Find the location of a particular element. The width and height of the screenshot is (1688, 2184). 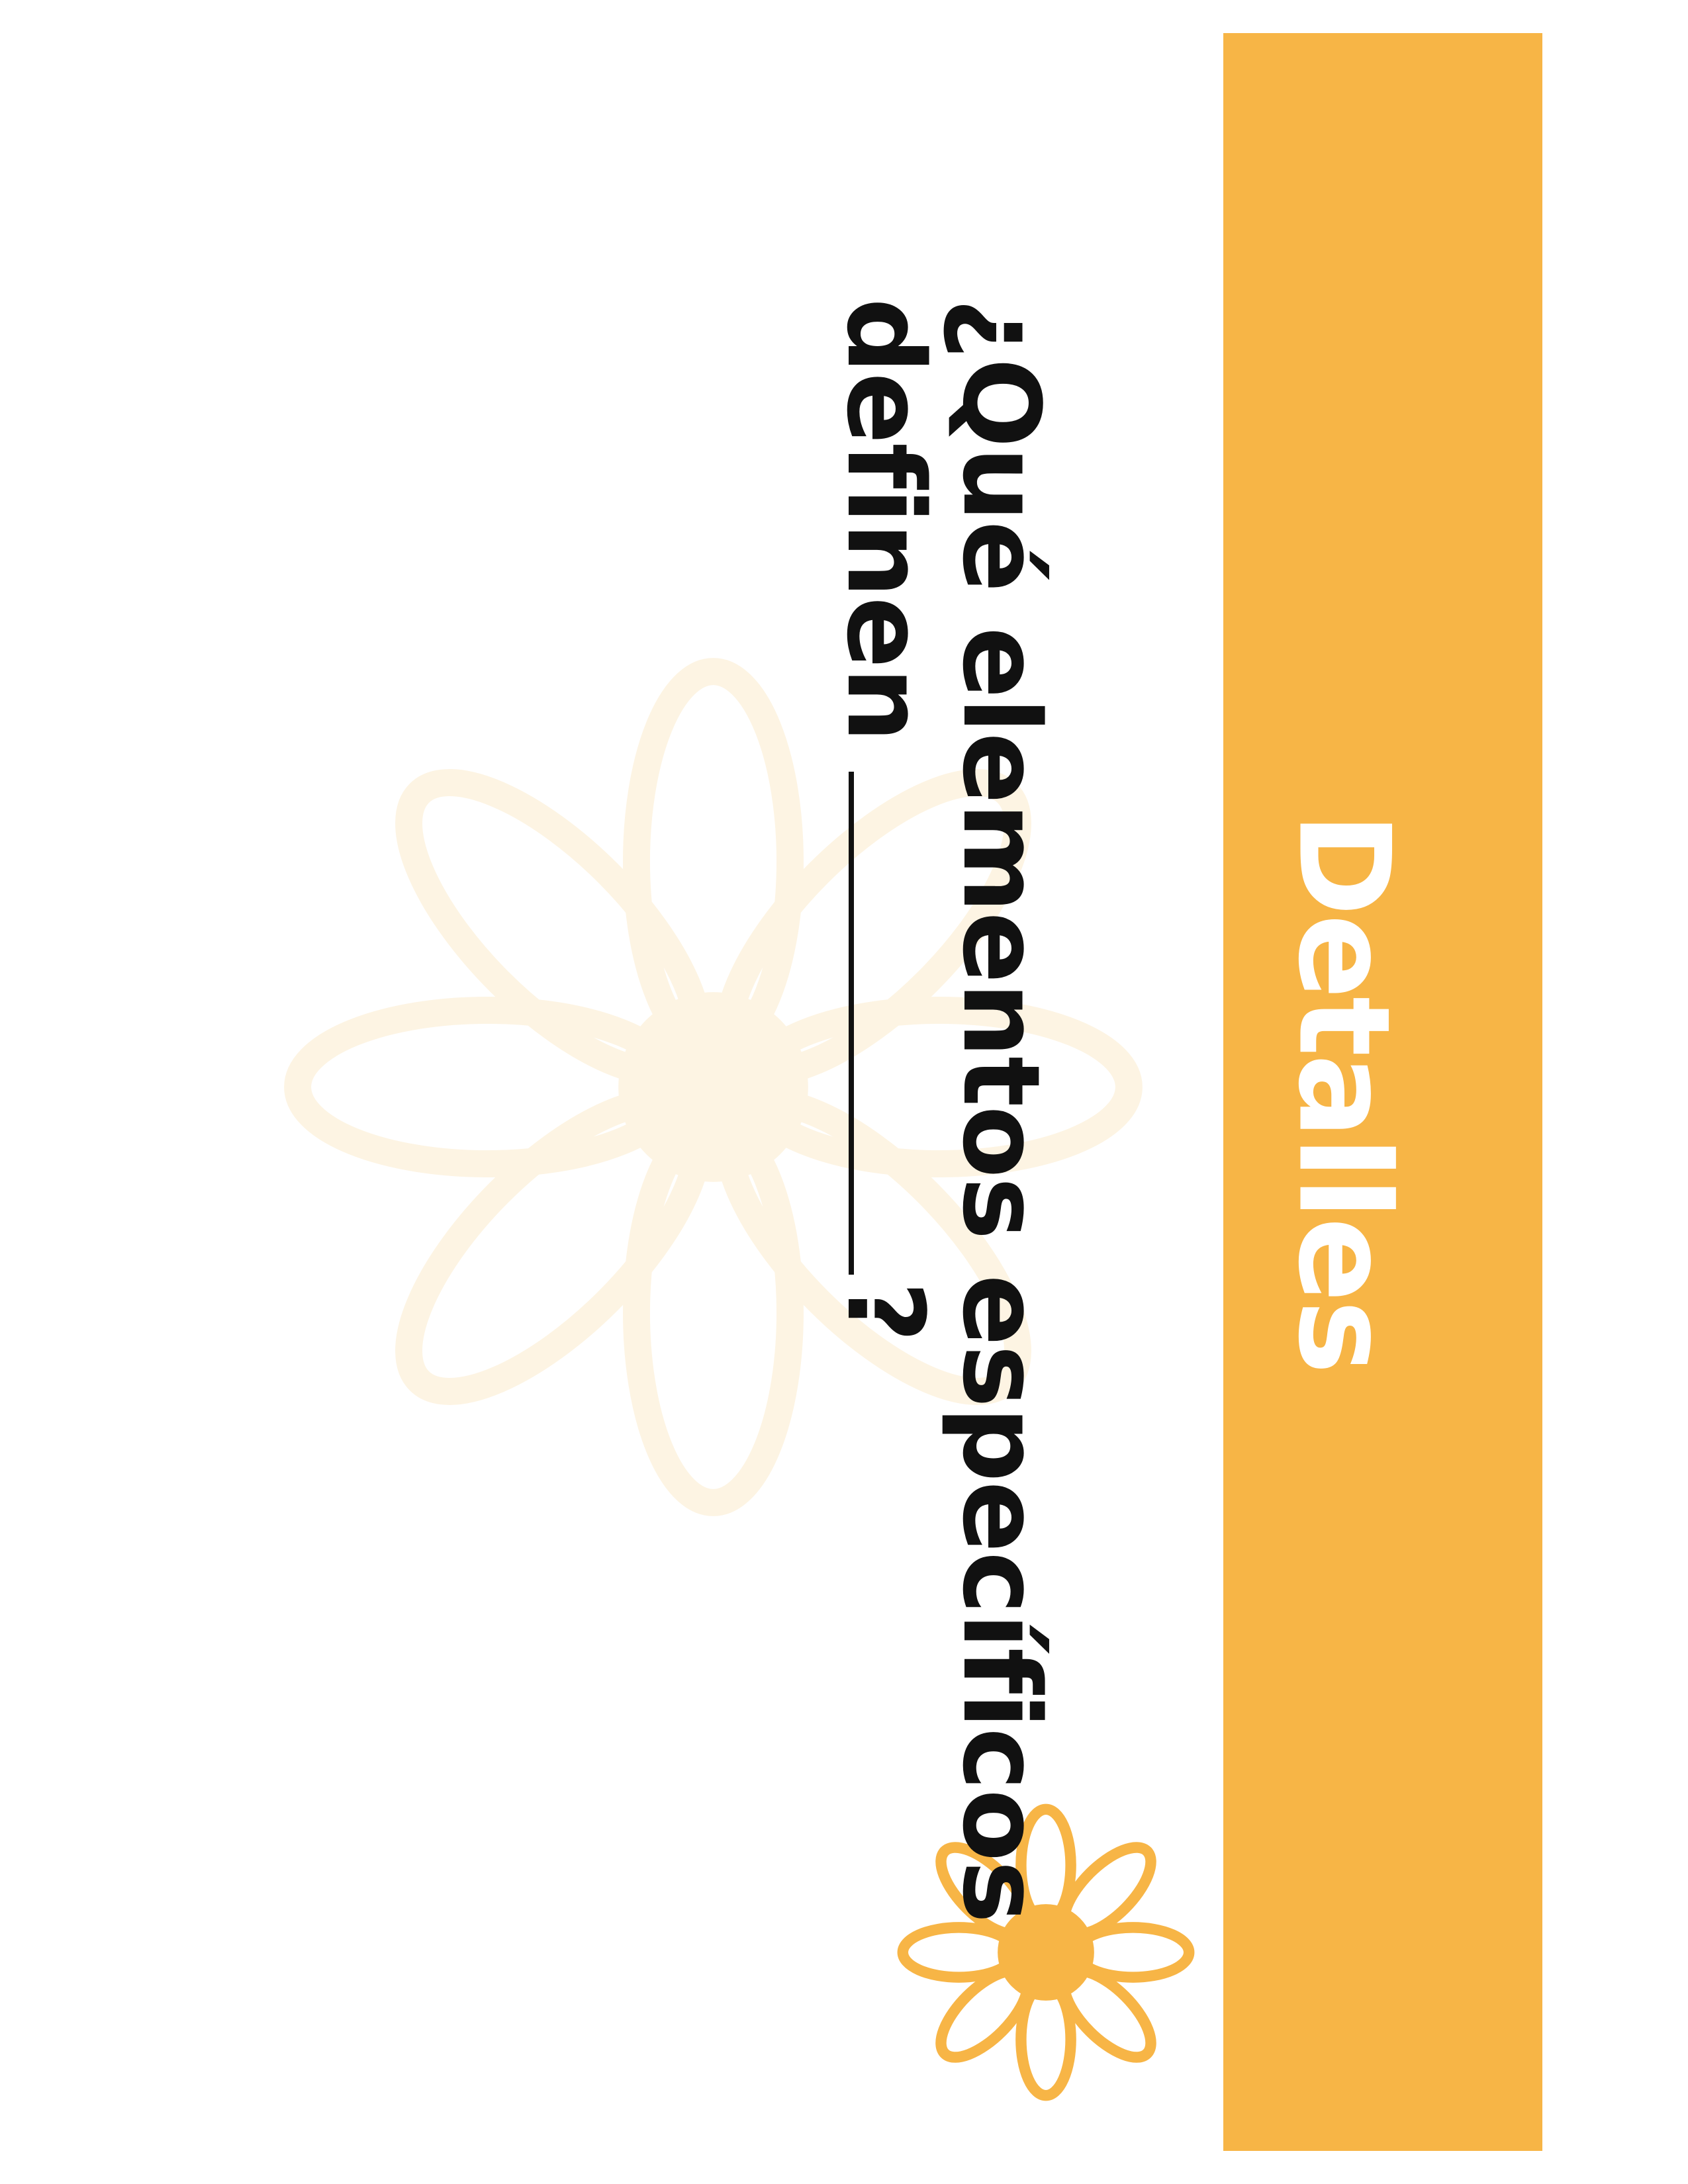

question-line-2: definen? is located at coordinates (885, 1110).